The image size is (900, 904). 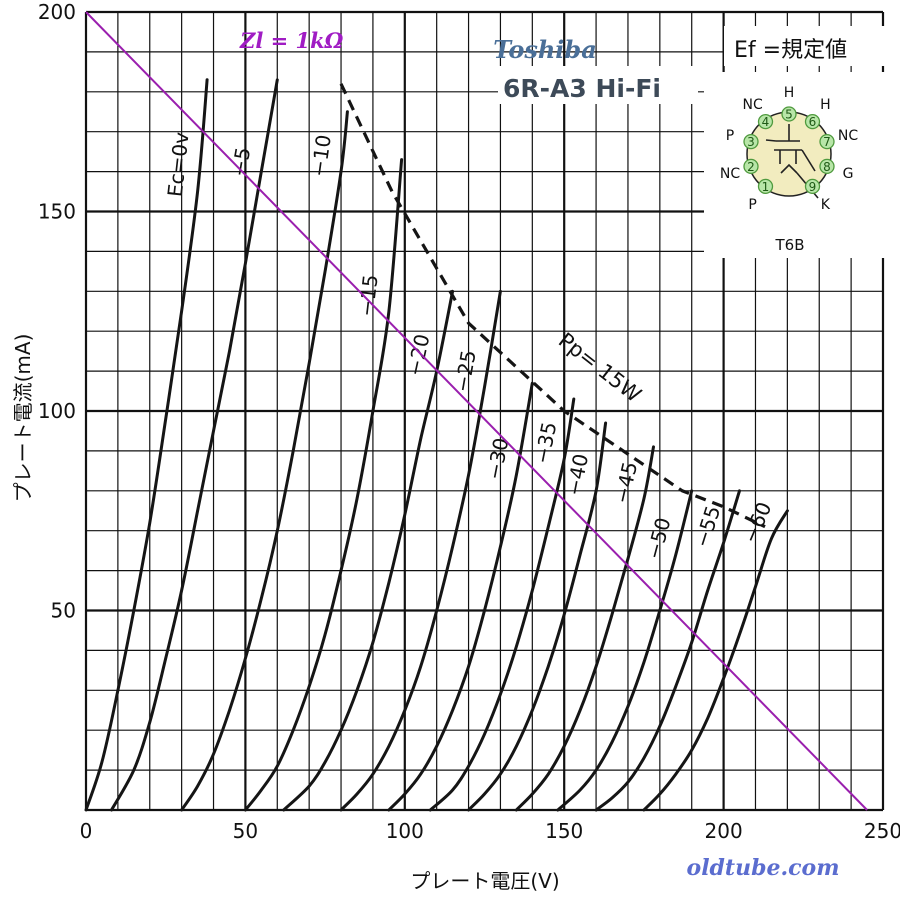 I want to click on y-tick-label: 150, so click(x=57, y=212).